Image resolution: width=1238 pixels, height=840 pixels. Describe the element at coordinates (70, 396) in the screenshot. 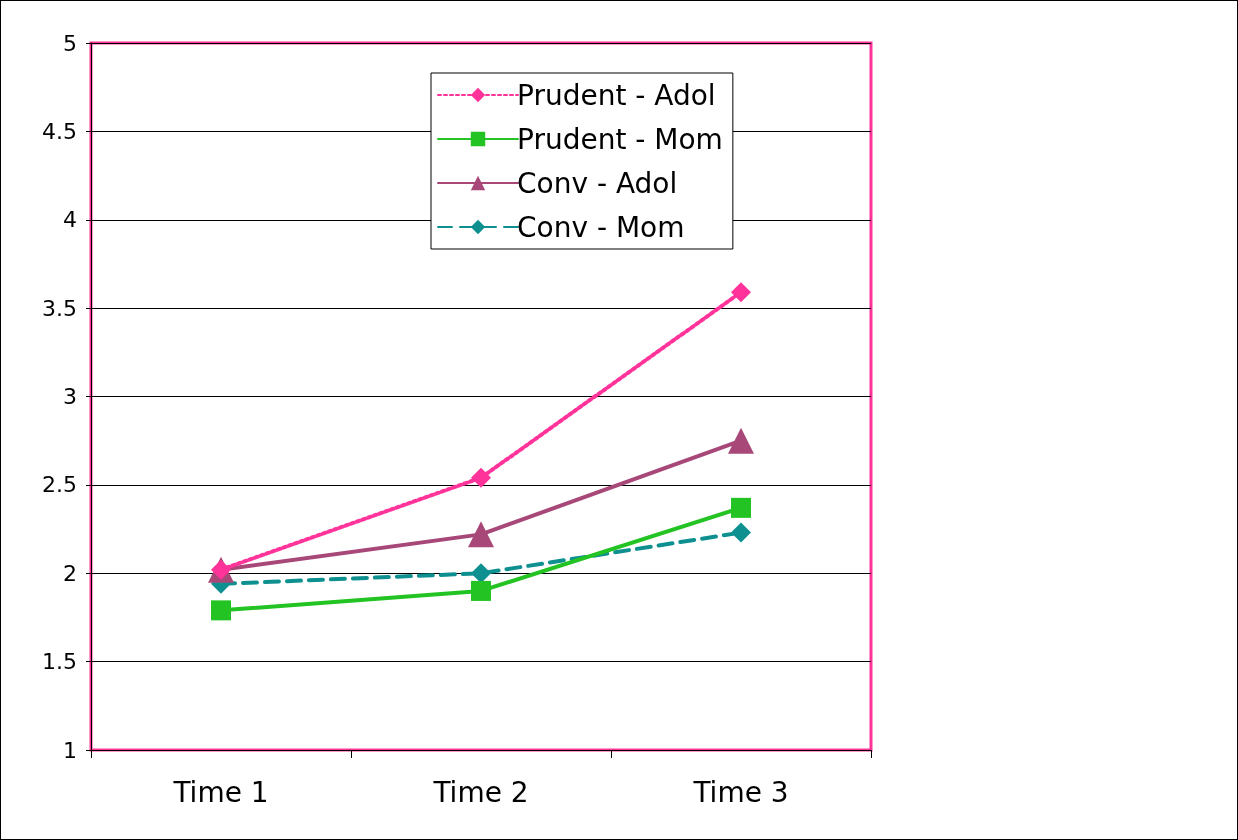

I see `y-tick-label: 3` at that location.